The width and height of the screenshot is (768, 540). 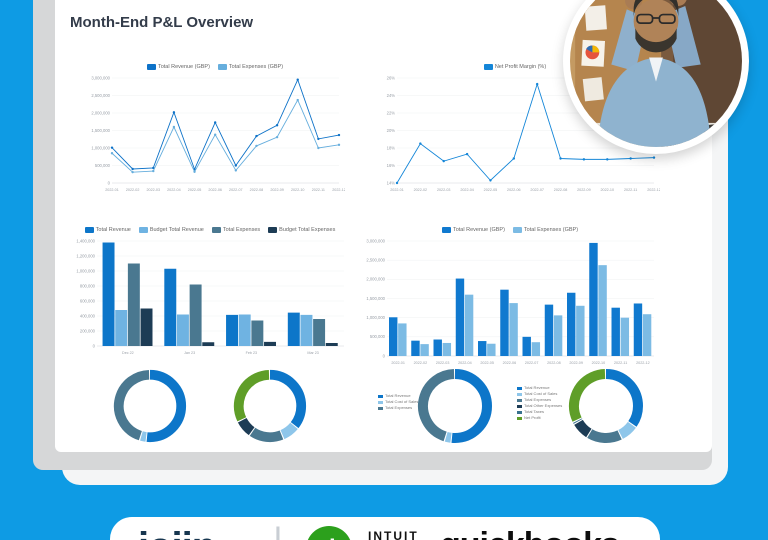 What do you see at coordinates (391, 147) in the screenshot?
I see `svg-text: 18%` at bounding box center [391, 147].